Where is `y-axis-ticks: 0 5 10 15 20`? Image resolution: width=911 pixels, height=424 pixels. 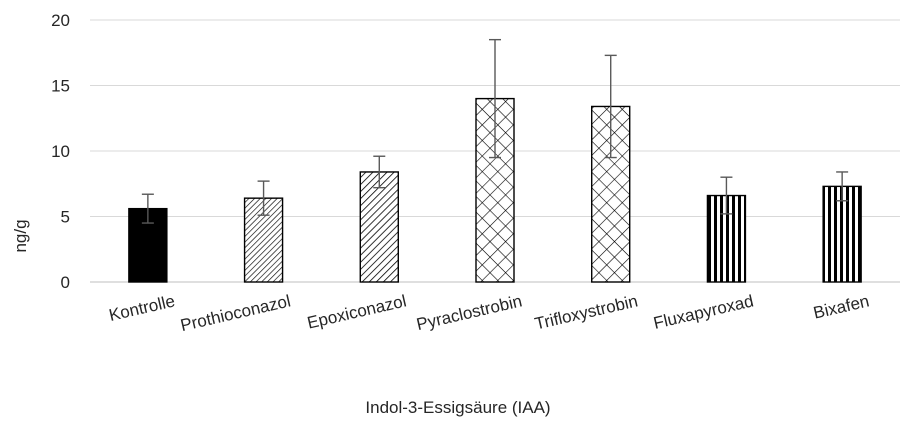 y-axis-ticks: 0 5 10 15 20 is located at coordinates (60, 151).